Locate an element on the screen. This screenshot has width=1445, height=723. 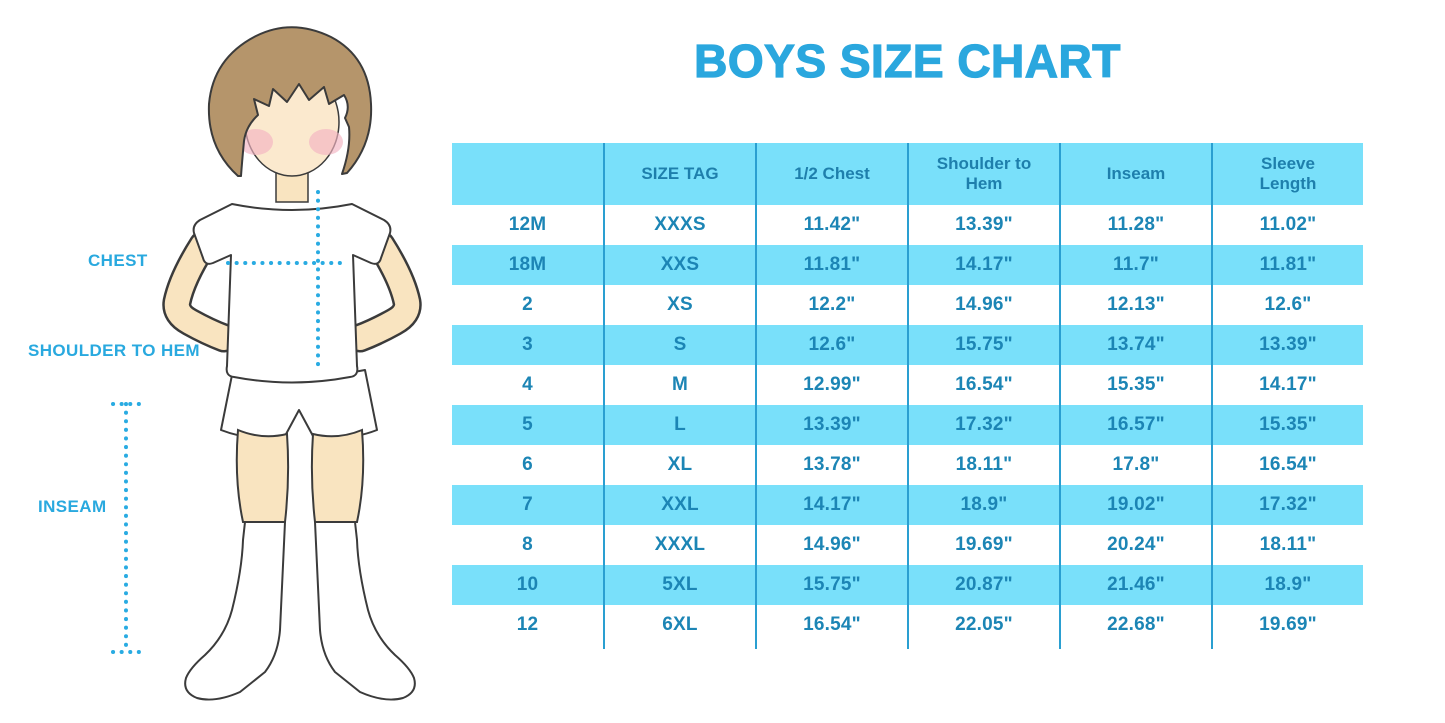
table-cell: 12.13" is located at coordinates (1135, 305).